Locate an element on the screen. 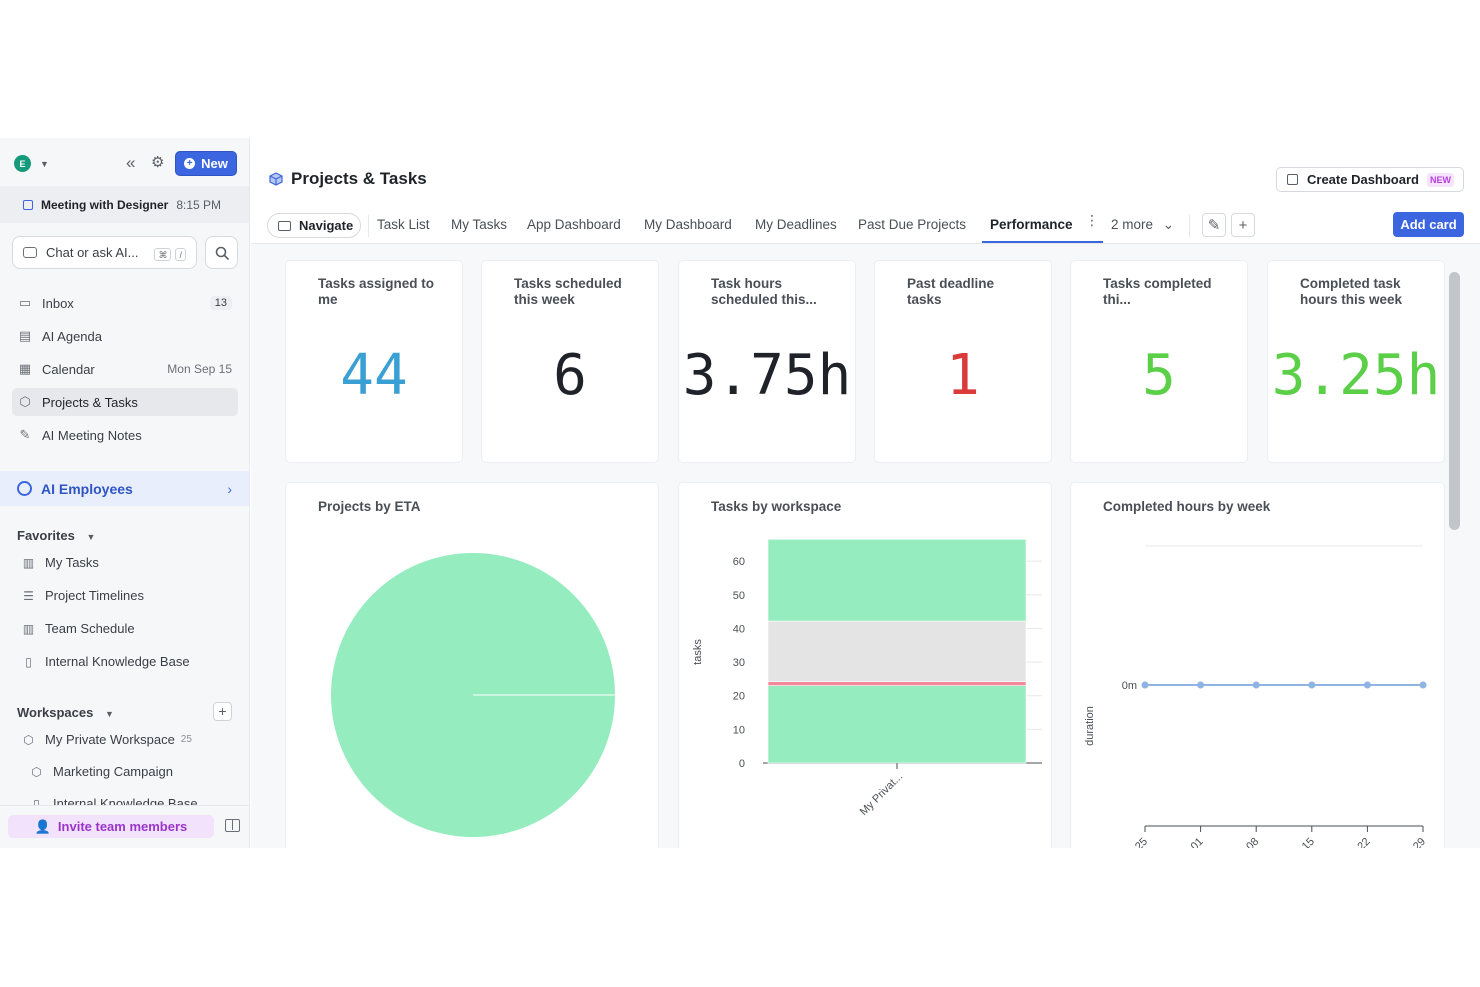  search-icon is located at coordinates (222, 253).